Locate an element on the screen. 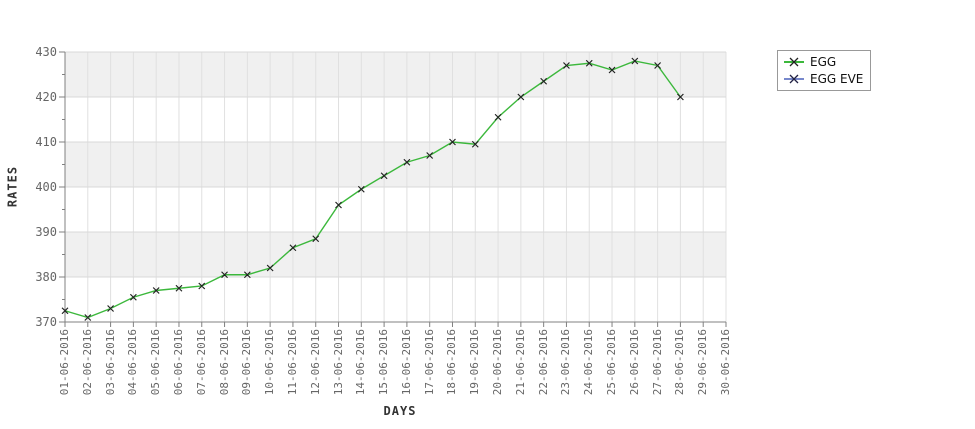 This screenshot has width=975, height=429. x-tick-label: 05-06-2016 is located at coordinates (156, 362).